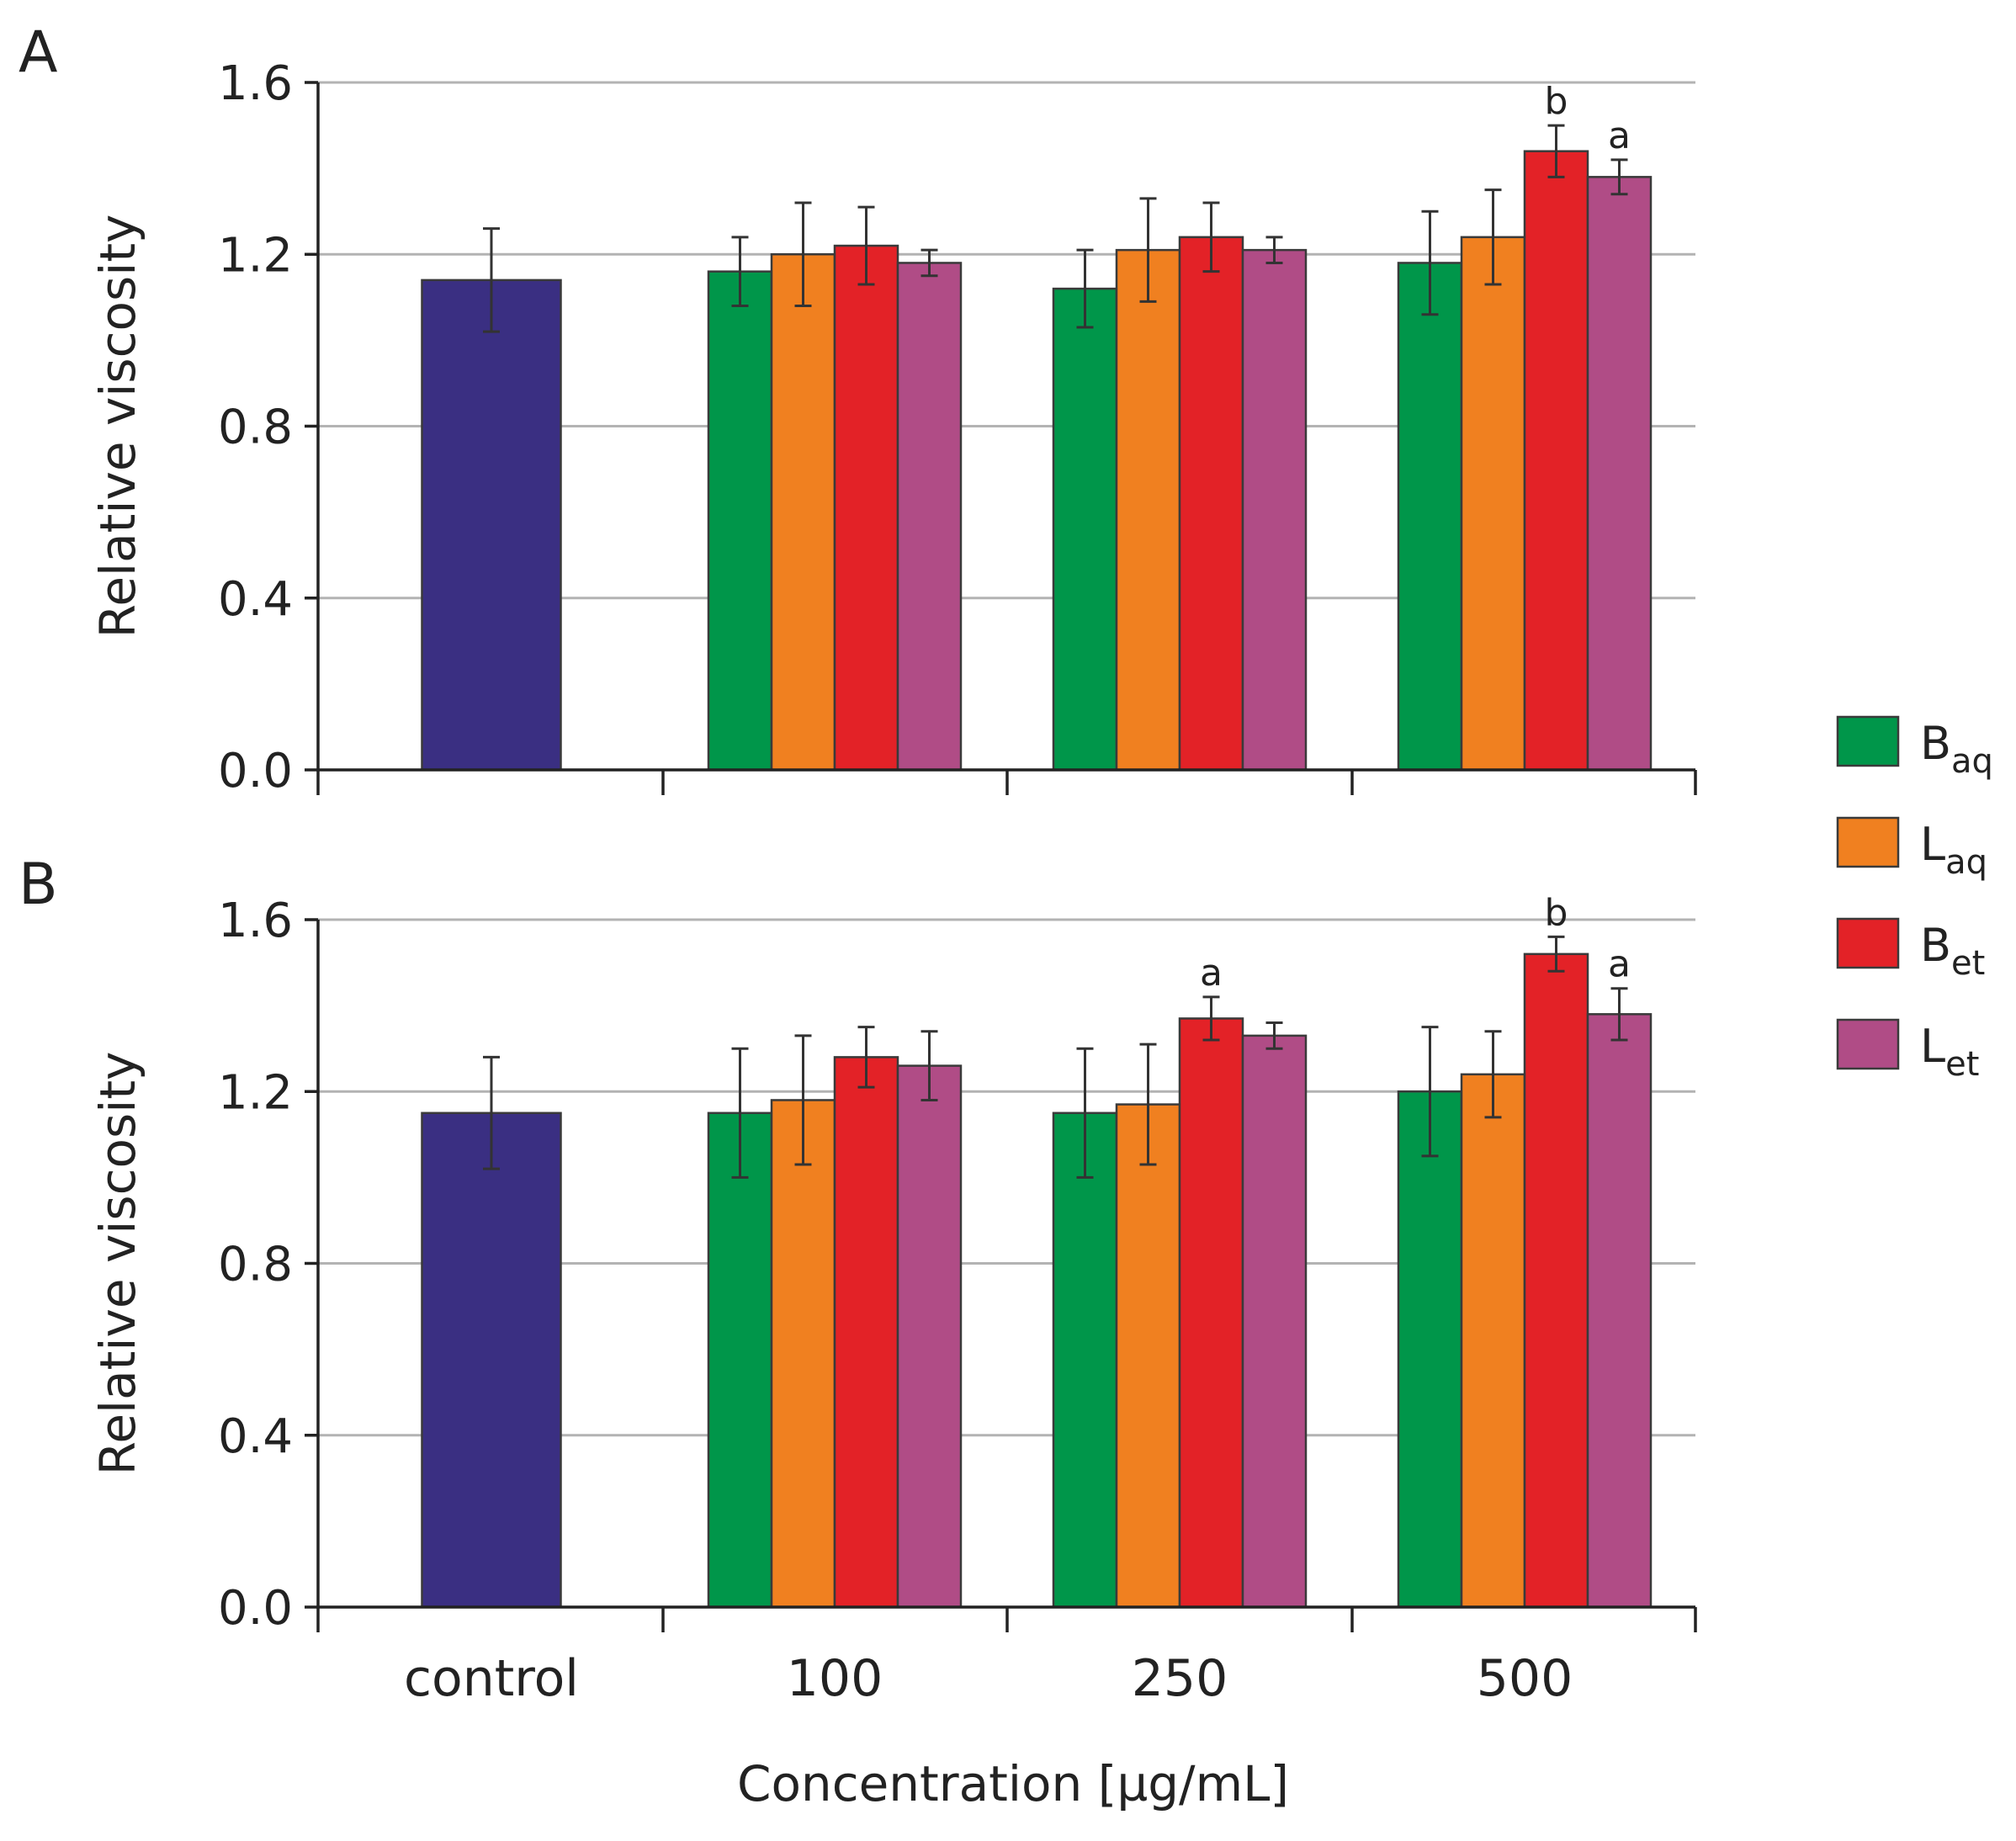 Image resolution: width=2016 pixels, height=1841 pixels. What do you see at coordinates (1619, 964) in the screenshot?
I see `panel-b-sig-label-let-500: a` at bounding box center [1619, 964].